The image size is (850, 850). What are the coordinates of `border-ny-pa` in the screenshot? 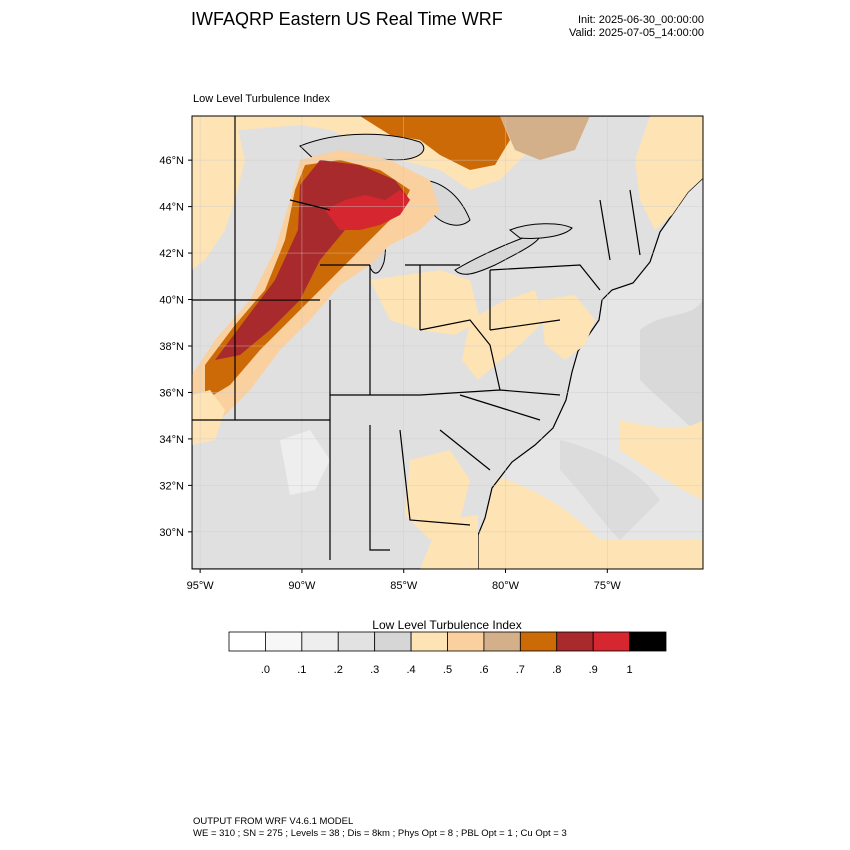 It's located at (545, 277).